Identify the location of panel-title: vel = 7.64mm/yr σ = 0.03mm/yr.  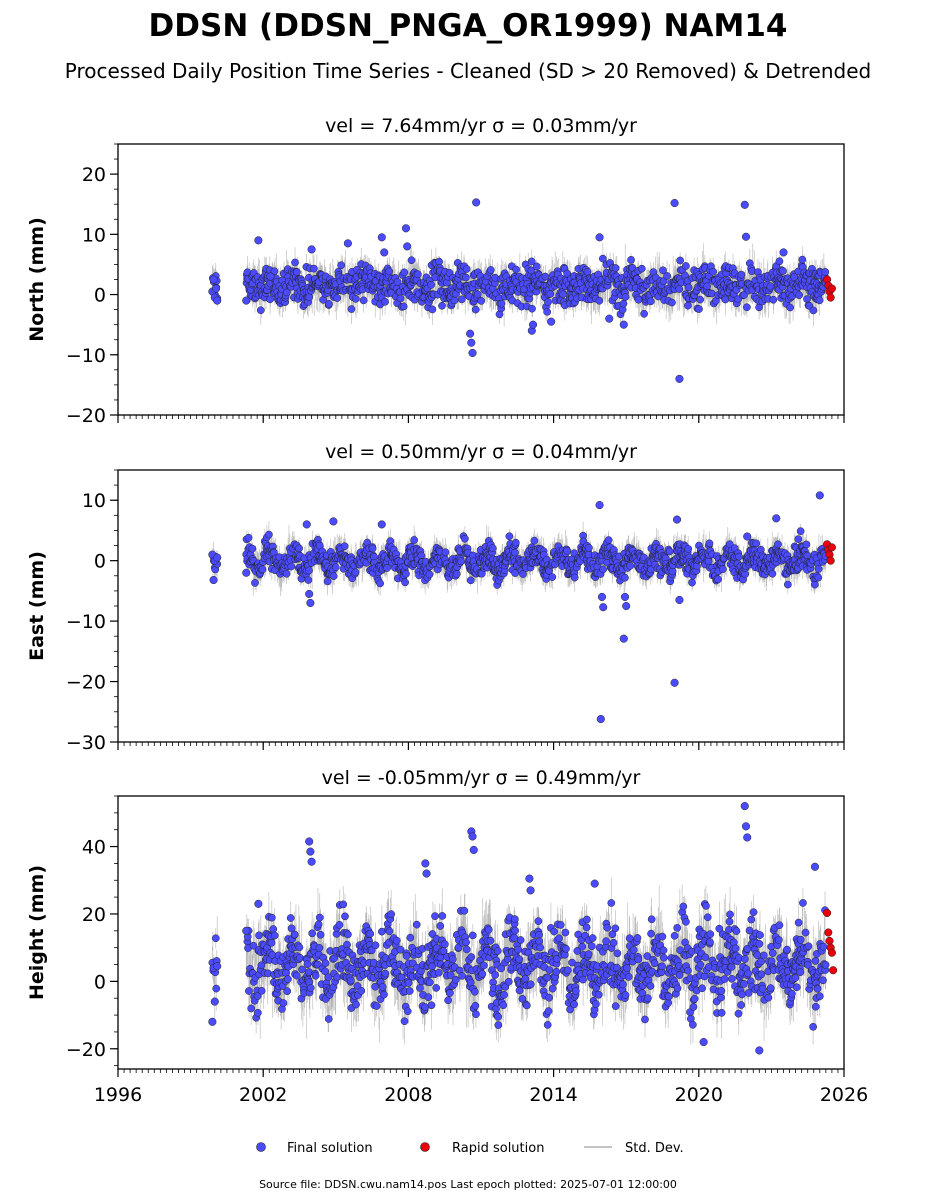
(481, 126).